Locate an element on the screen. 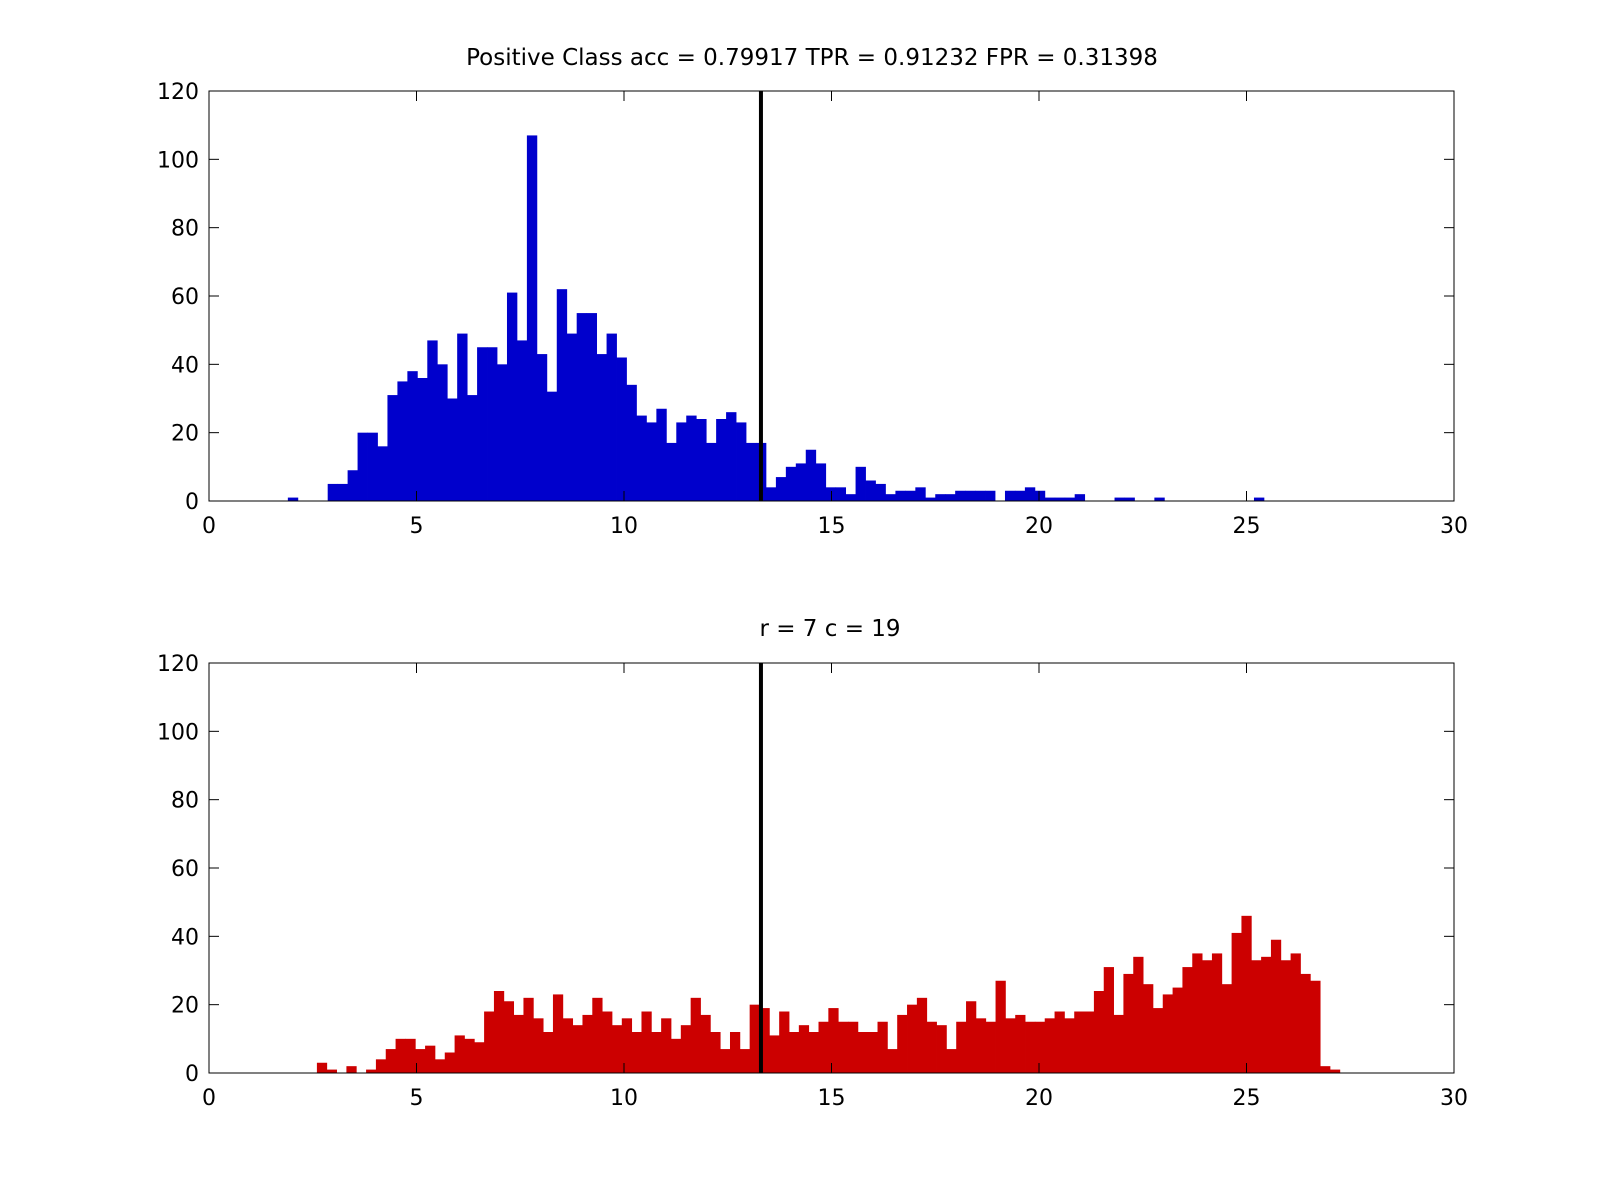  x-tick-label: 10 is located at coordinates (624, 526).